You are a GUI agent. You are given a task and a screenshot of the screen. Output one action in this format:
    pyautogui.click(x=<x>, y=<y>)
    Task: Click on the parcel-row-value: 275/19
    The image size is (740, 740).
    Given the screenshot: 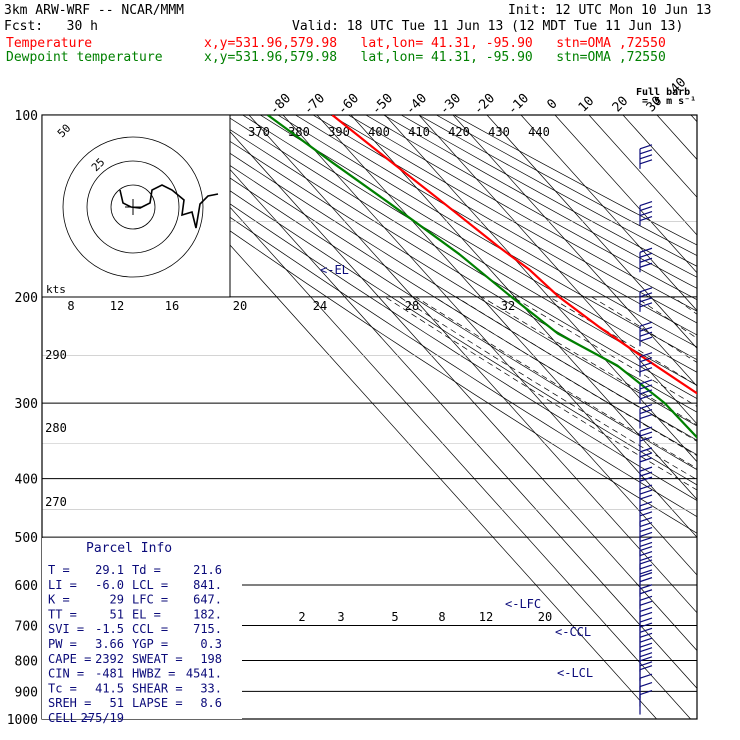 What is the action you would take?
    pyautogui.click(x=102, y=718)
    